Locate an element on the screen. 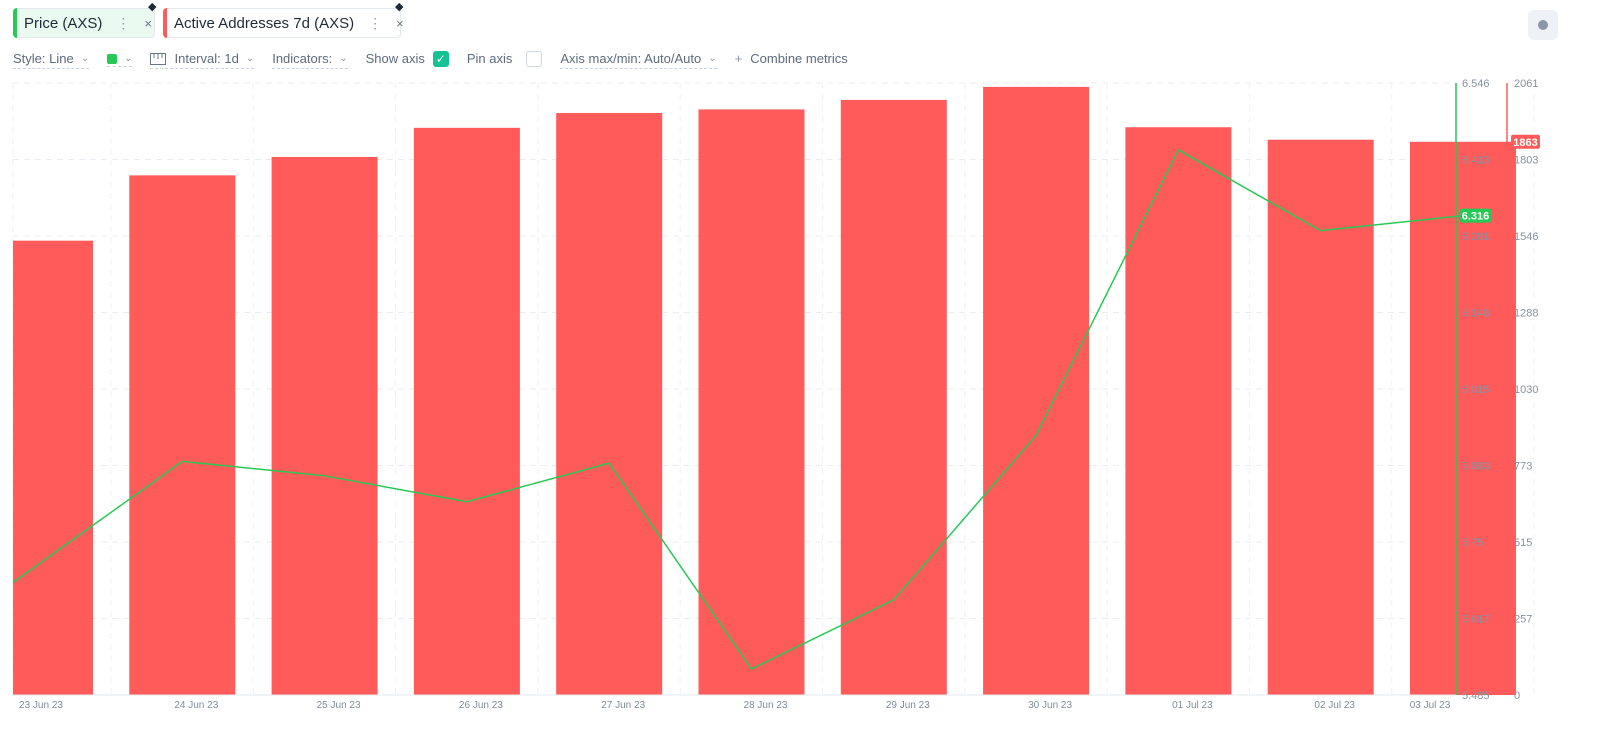 The image size is (1600, 734). x-axis-tick-label: 30 Jun 23 is located at coordinates (1050, 705).